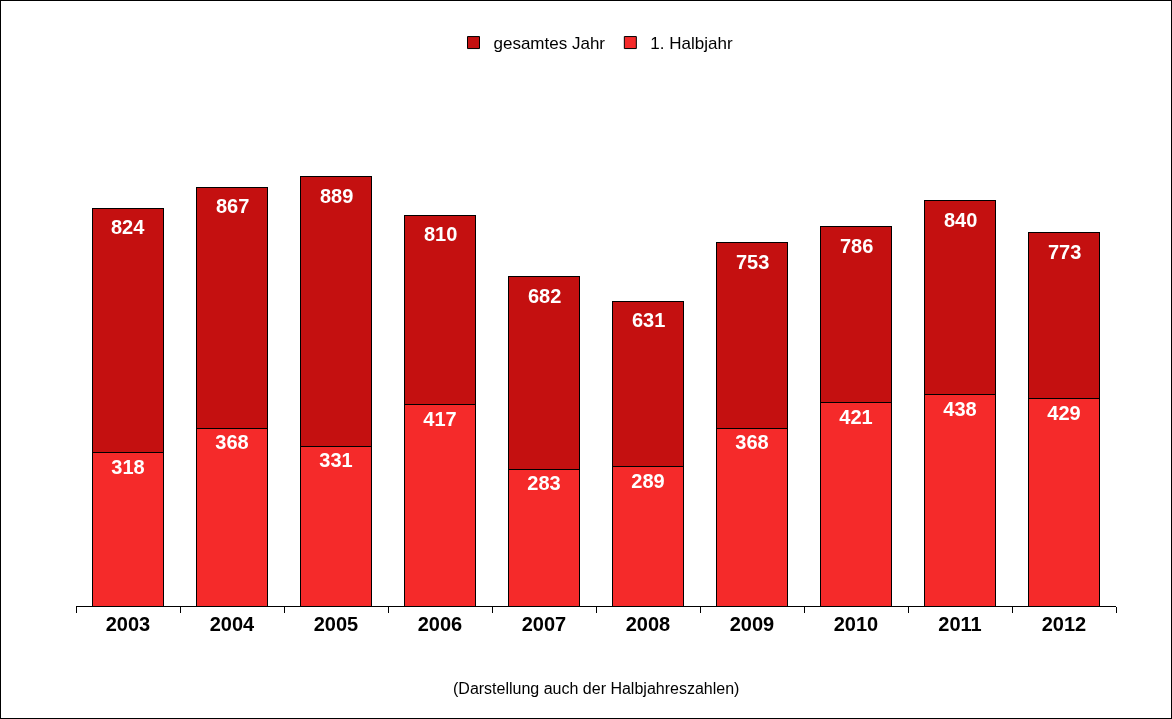 The width and height of the screenshot is (1172, 719). What do you see at coordinates (649, 320) in the screenshot?
I see `total-label: 631` at bounding box center [649, 320].